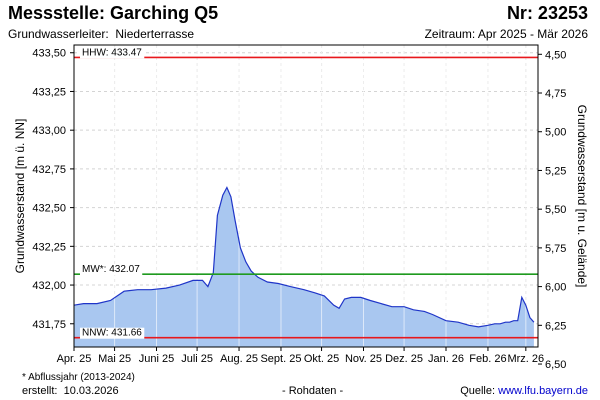 The image size is (600, 400). What do you see at coordinates (91, 391) in the screenshot?
I see `created-date: 10.03.2026` at bounding box center [91, 391].